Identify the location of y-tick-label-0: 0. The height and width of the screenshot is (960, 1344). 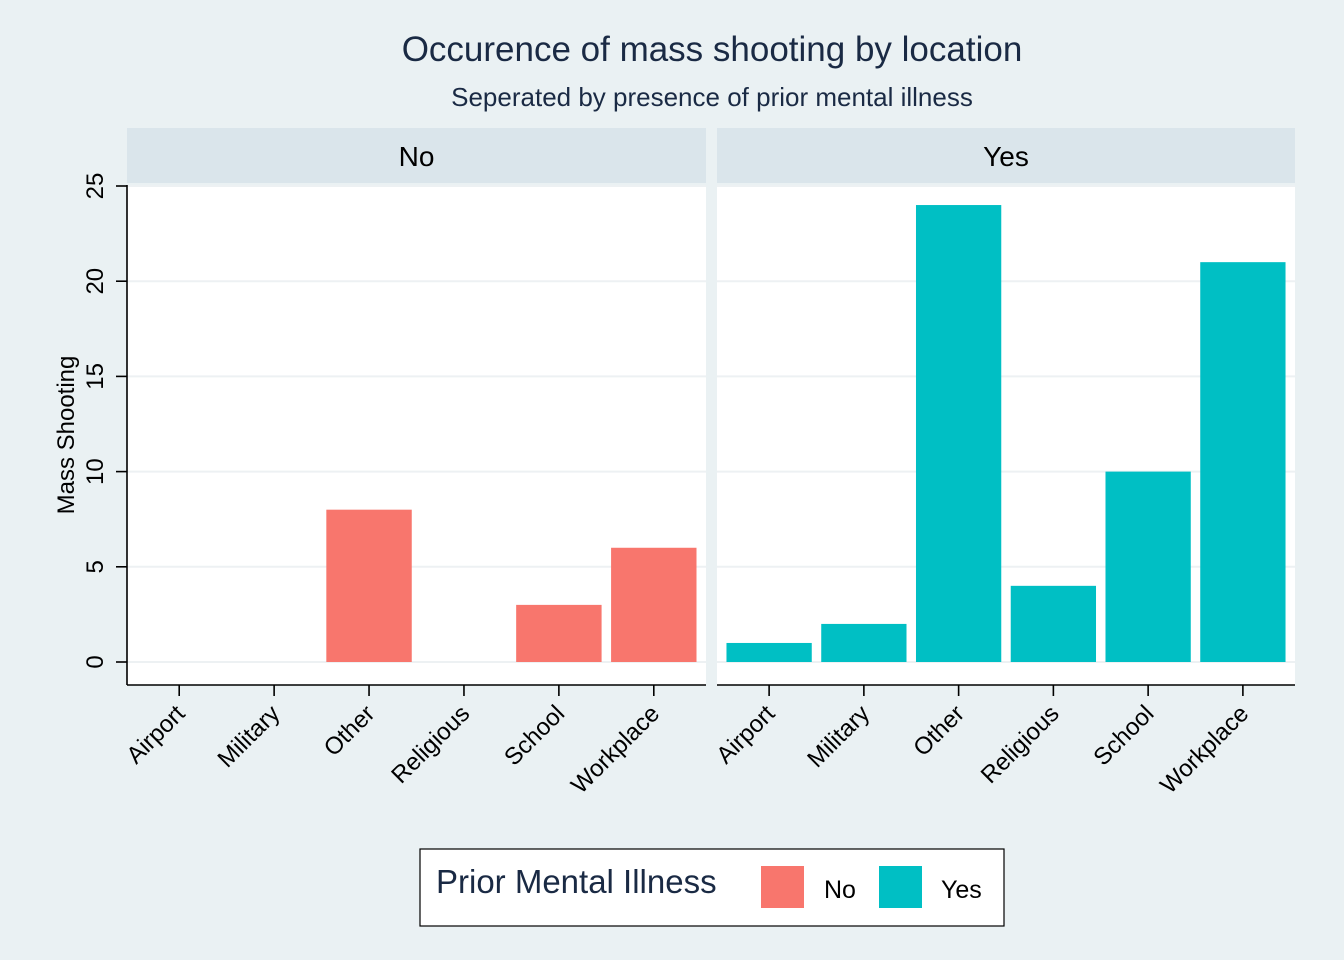
(95, 661).